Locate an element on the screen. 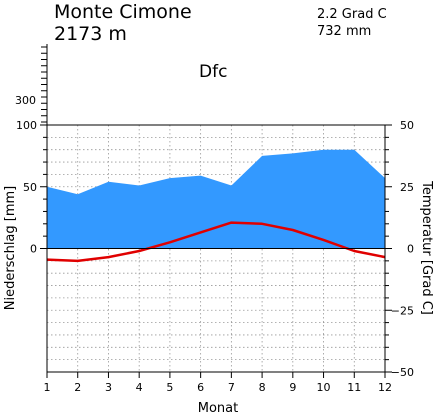 The width and height of the screenshot is (436, 416). temperature-layer is located at coordinates (216, 242).